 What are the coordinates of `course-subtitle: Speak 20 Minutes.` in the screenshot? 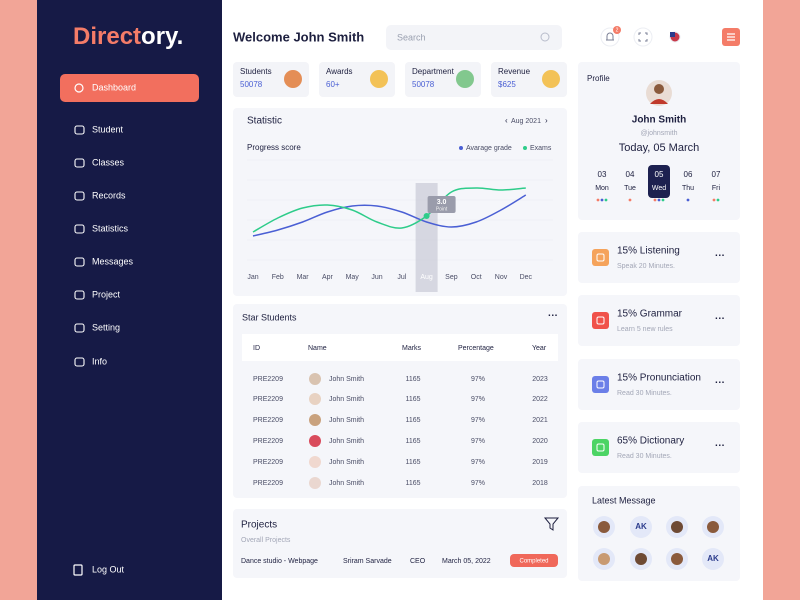 It's located at (646, 266).